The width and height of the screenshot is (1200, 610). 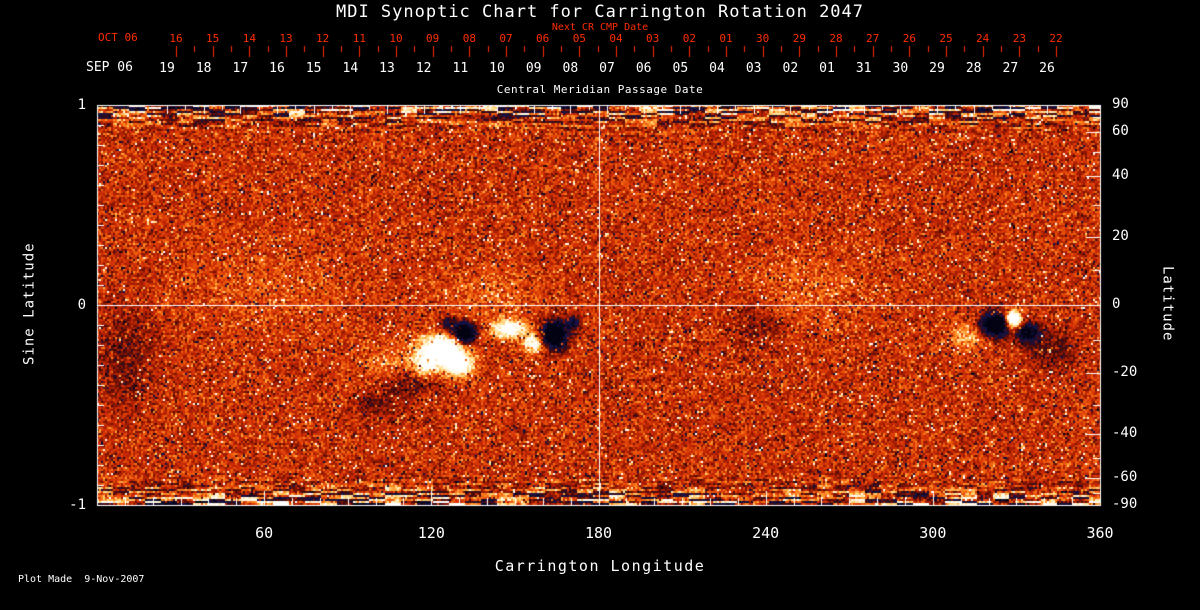 What do you see at coordinates (763, 38) in the screenshot?
I see `top-axis-oct-tick: 30` at bounding box center [763, 38].